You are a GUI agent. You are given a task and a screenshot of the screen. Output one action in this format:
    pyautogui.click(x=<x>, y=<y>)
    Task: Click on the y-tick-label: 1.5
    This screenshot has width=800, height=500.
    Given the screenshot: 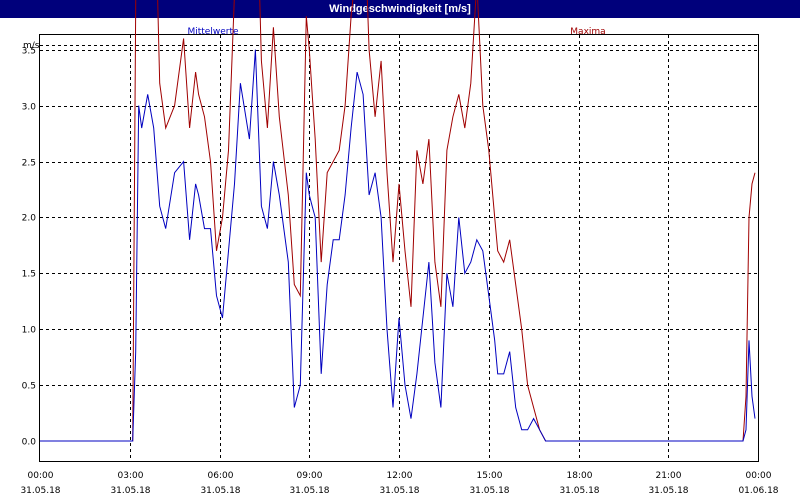 What is the action you would take?
    pyautogui.click(x=29, y=275)
    